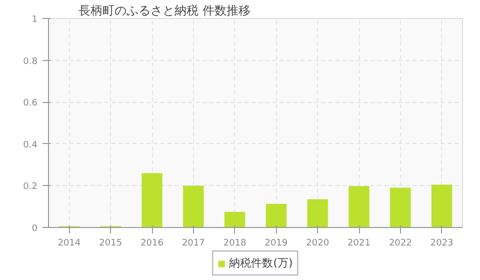 The width and height of the screenshot is (480, 280). What do you see at coordinates (193, 243) in the screenshot?
I see `x-tick-label: 2017` at bounding box center [193, 243].